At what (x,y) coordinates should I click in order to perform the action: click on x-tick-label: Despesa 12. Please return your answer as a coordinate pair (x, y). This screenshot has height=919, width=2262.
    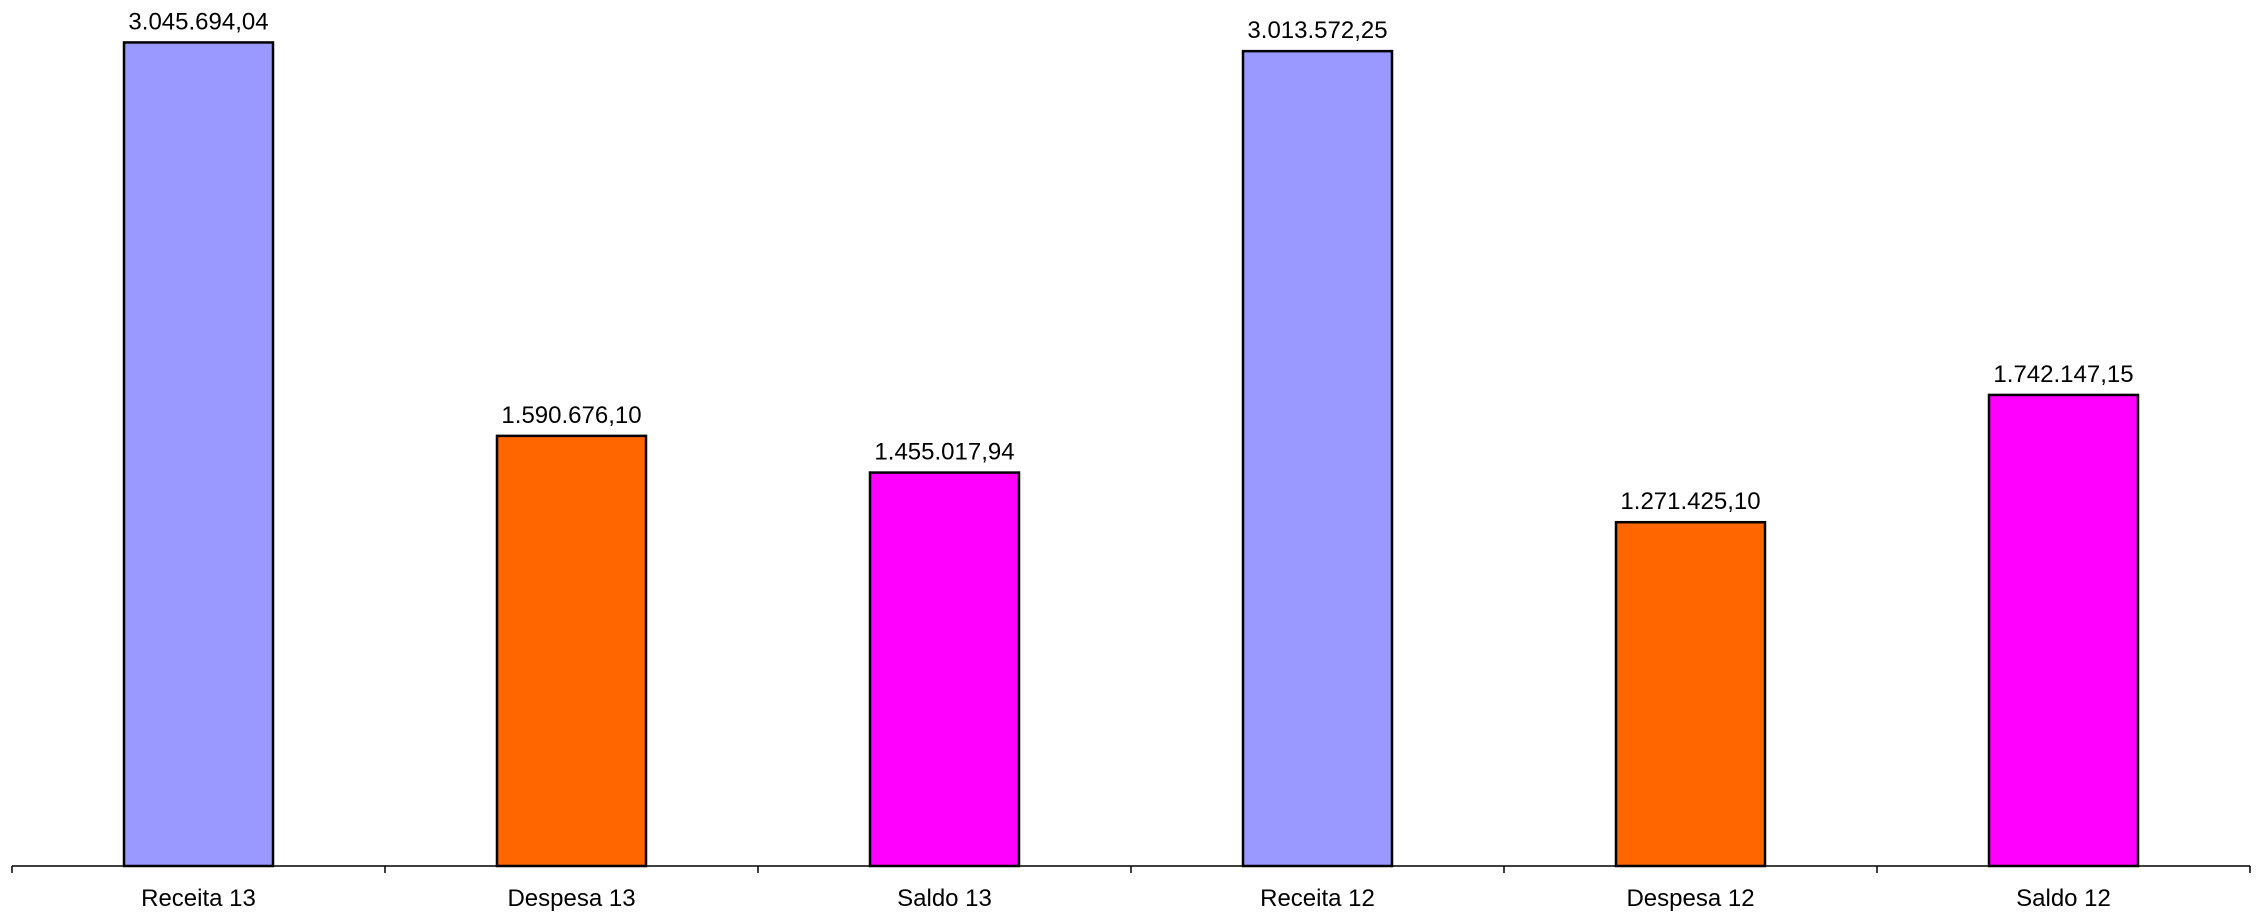
    Looking at the image, I should click on (1690, 898).